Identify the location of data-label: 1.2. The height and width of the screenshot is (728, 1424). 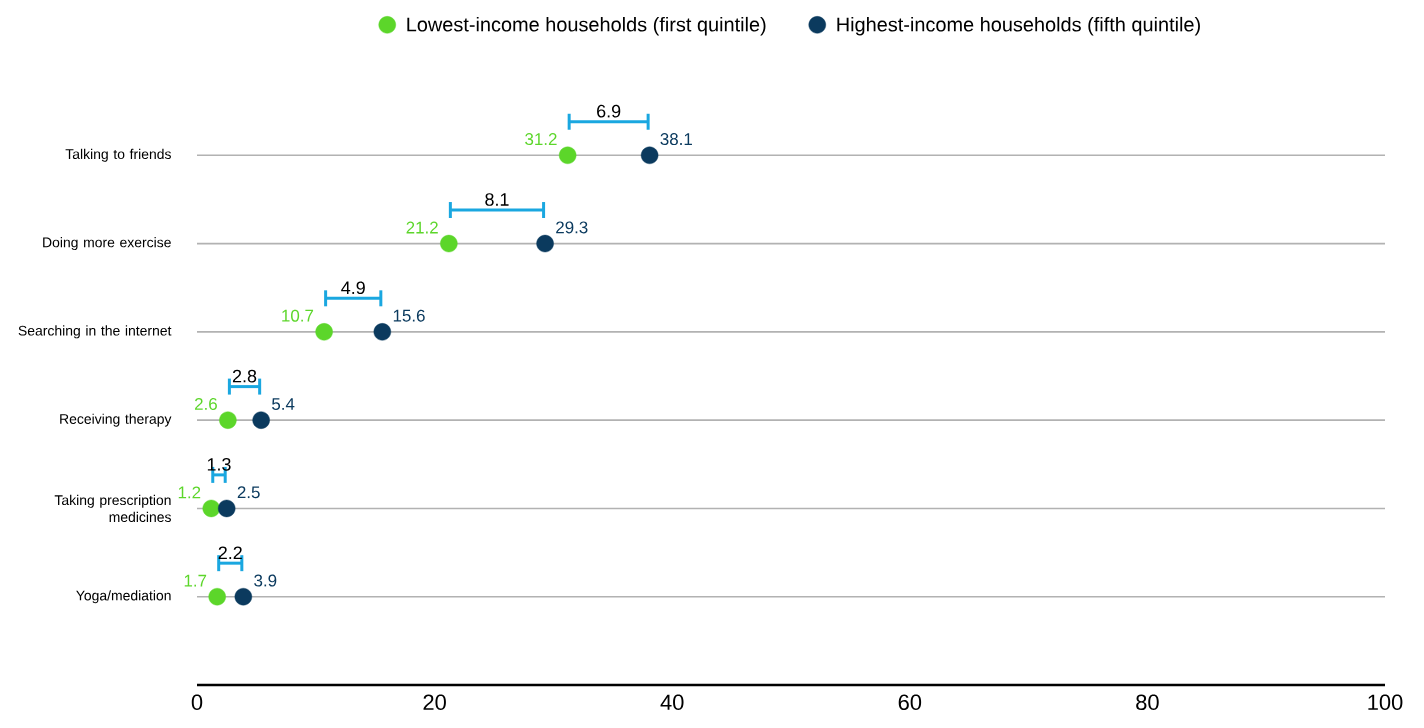
(189, 492).